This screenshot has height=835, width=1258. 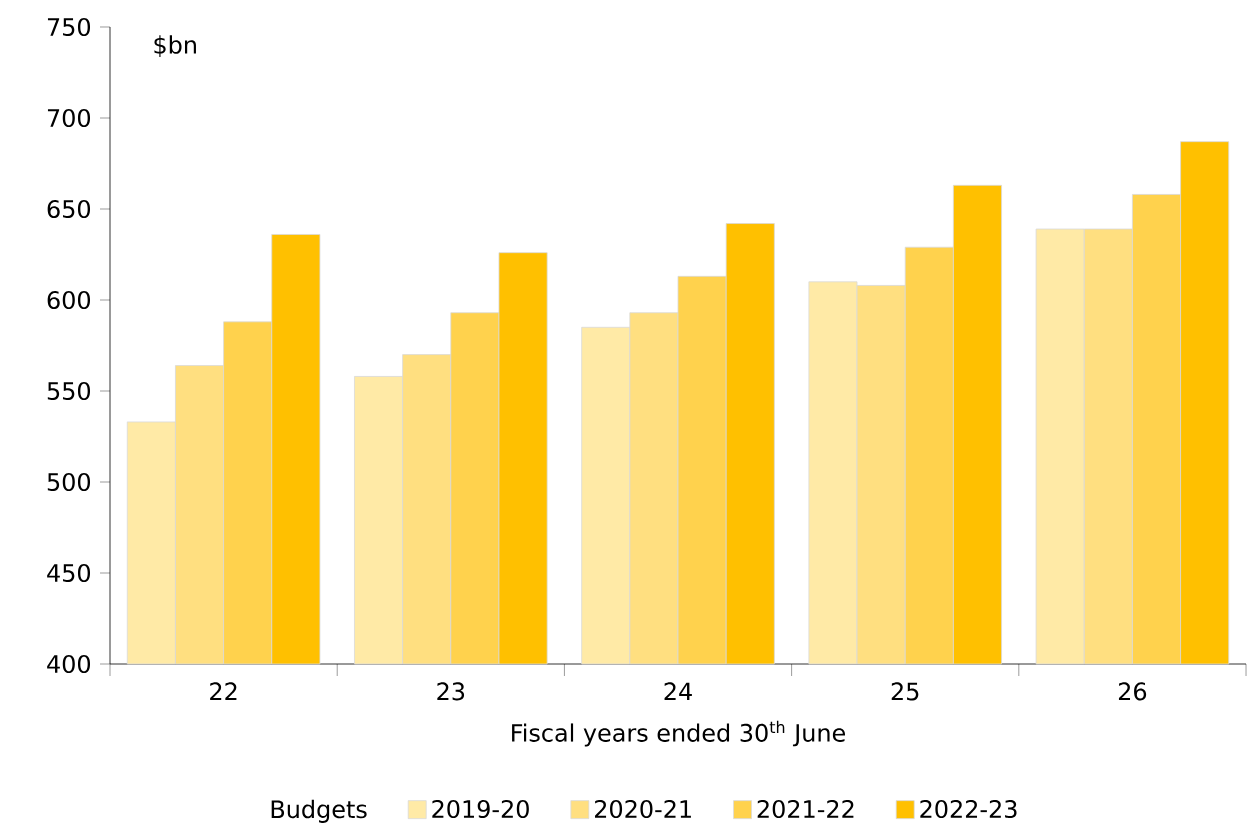 I want to click on x-tick-label: 22, so click(x=223, y=691).